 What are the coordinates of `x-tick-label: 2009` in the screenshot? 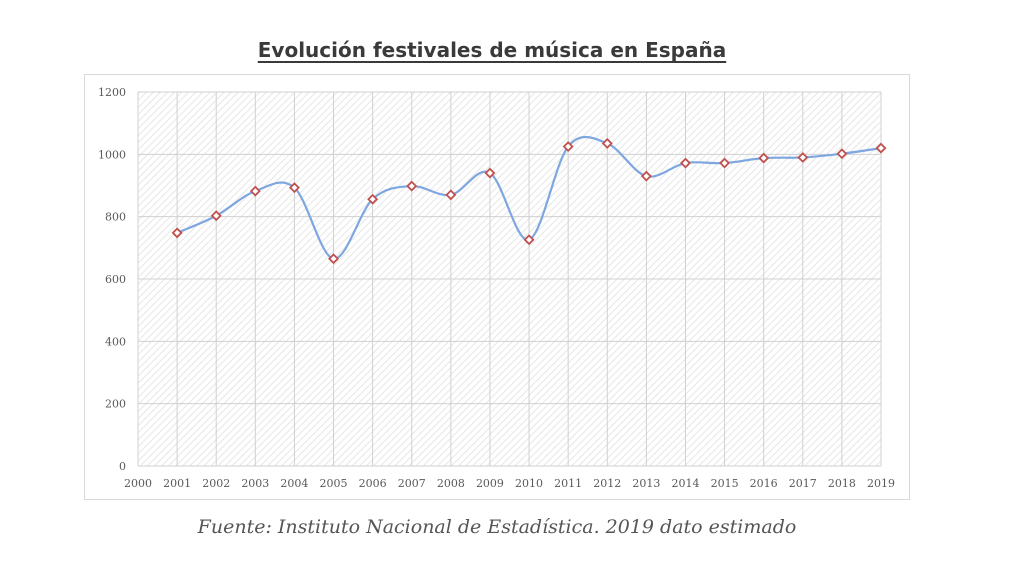 It's located at (490, 483).